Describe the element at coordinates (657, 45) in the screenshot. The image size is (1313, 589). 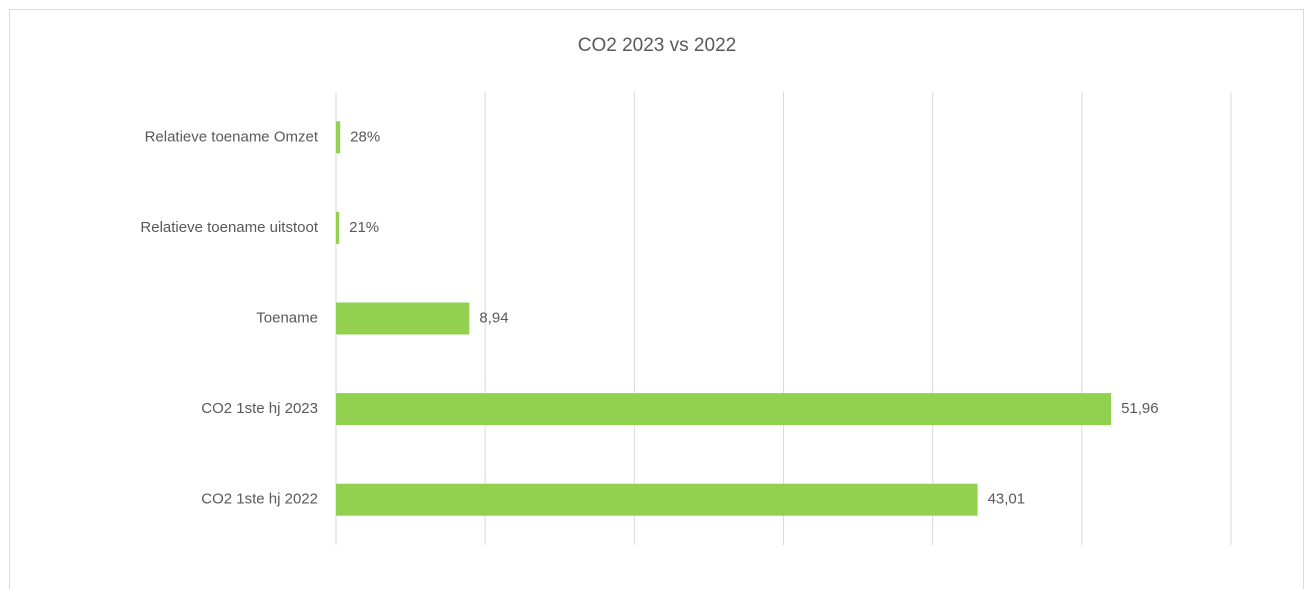
I see `chart-title: CO2 2023 vs 2022` at that location.